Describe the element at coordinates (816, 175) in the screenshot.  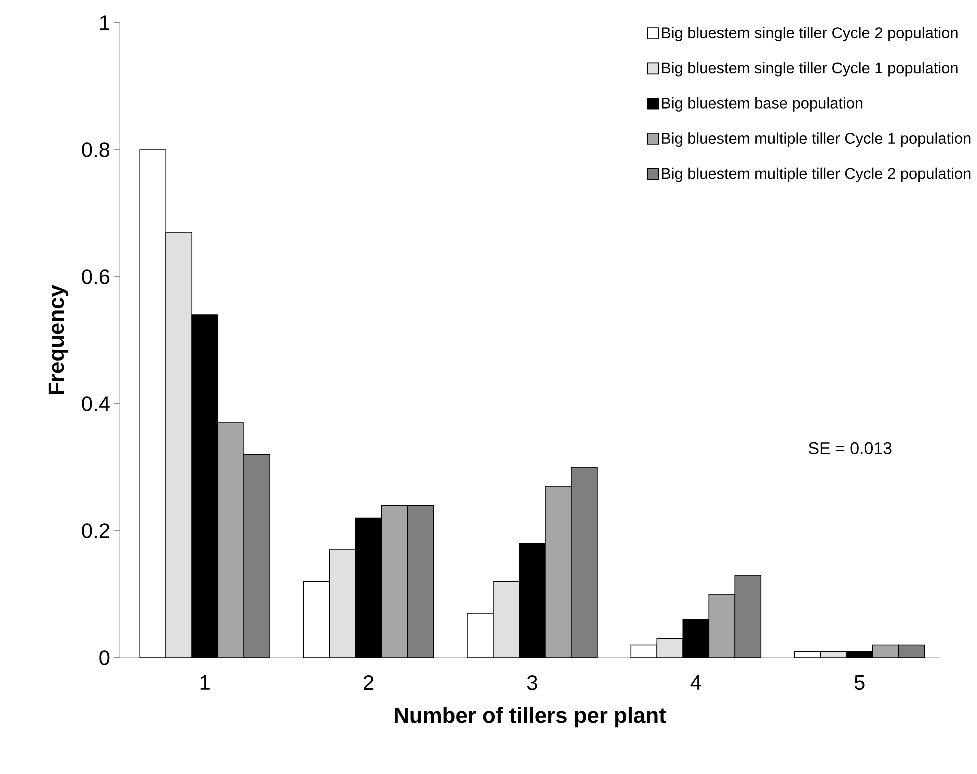
I see `legend-label: Big bluestem multiple tiller Cycle 2 population` at that location.